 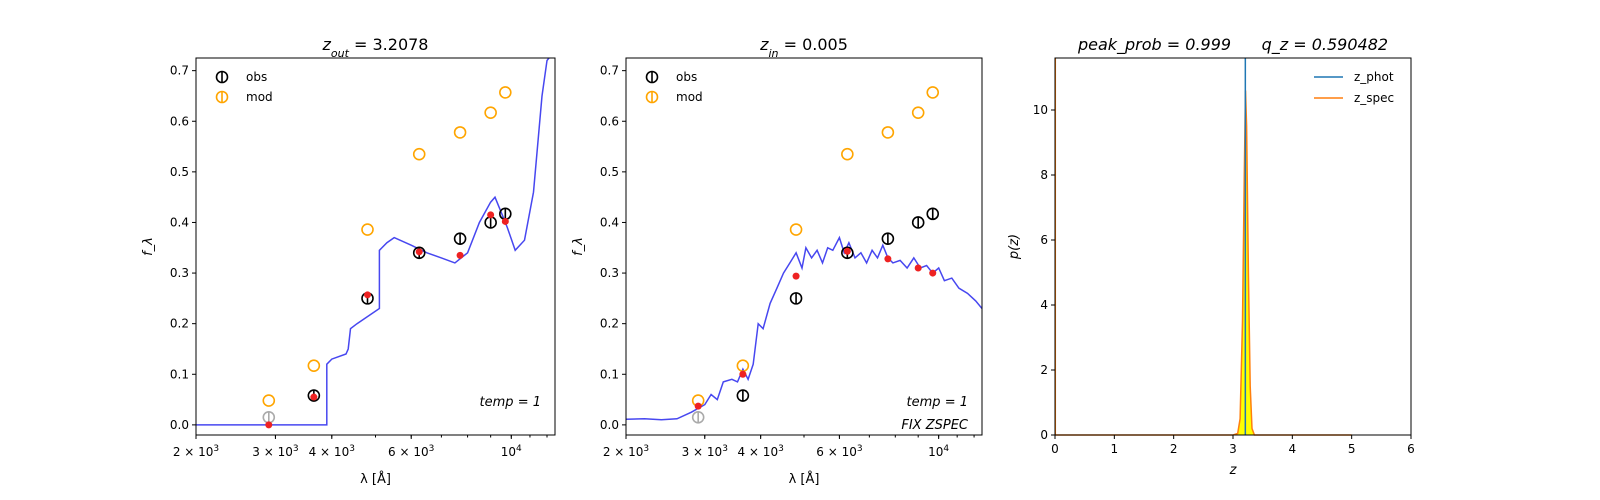 I want to click on legend-entry-z_phot: z_phot, so click(x=1354, y=77).